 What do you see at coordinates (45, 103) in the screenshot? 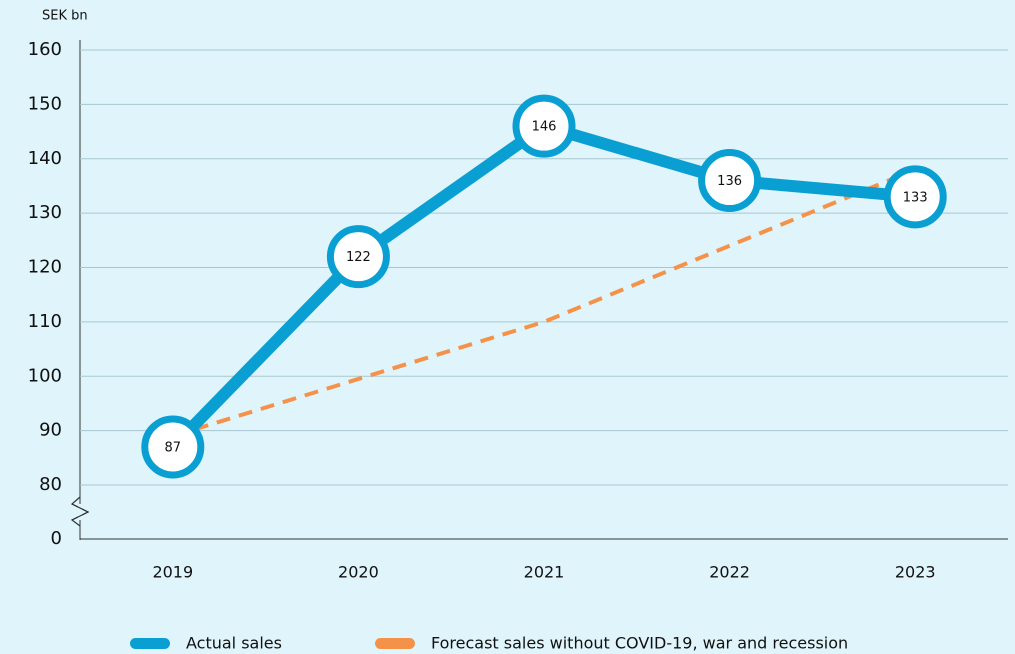
I see `y-tick-label: 150` at bounding box center [45, 103].